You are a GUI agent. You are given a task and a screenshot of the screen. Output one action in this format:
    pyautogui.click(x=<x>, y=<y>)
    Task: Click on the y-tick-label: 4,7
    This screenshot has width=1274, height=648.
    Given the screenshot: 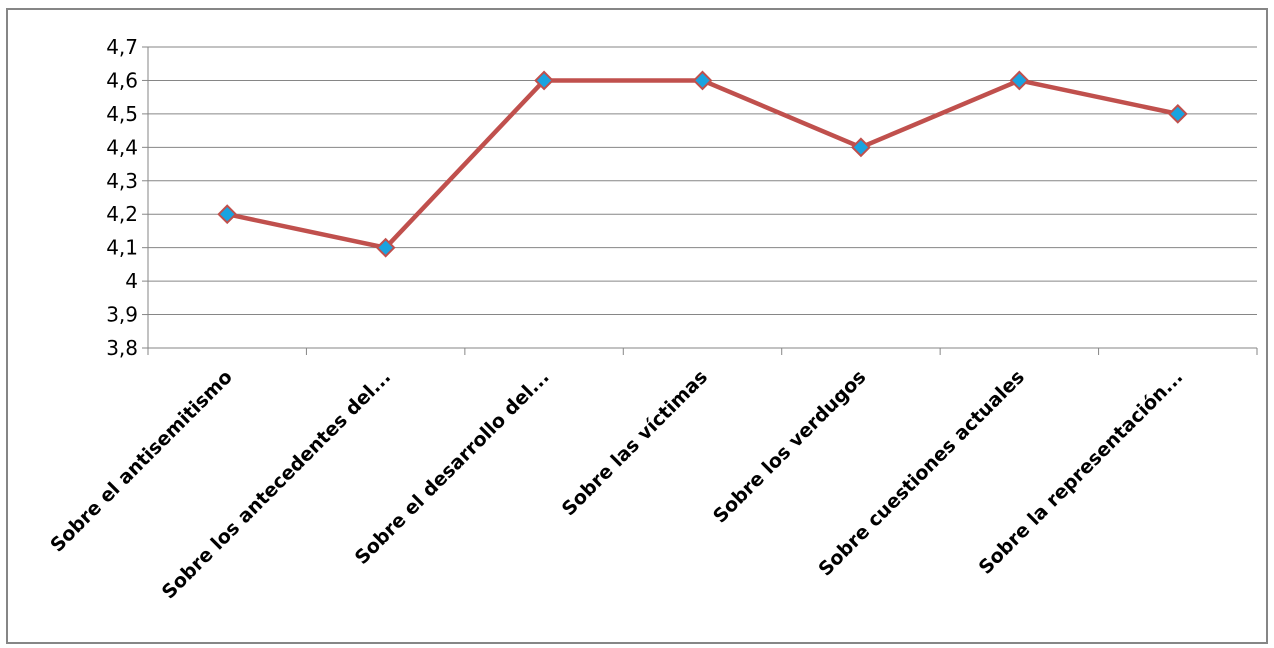 What is the action you would take?
    pyautogui.click(x=122, y=47)
    